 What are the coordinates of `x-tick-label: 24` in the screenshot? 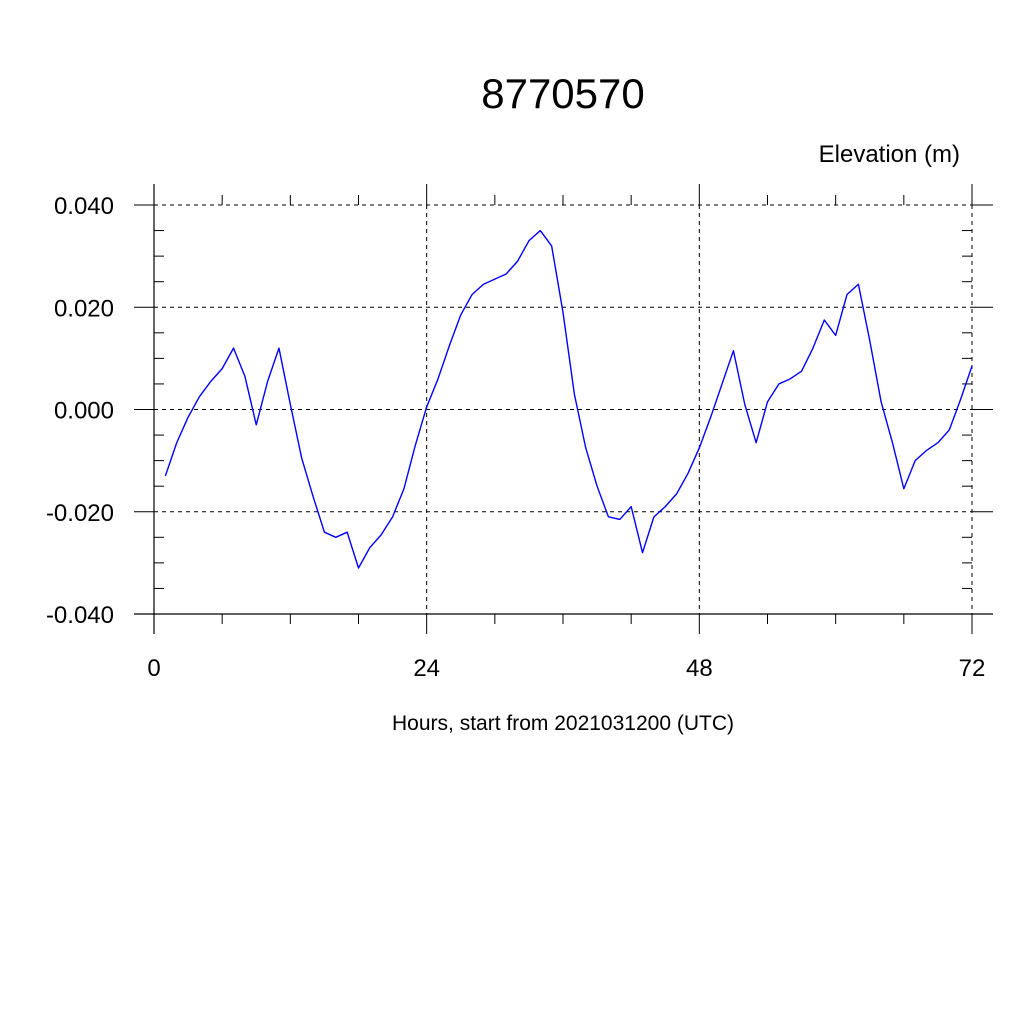 It's located at (426, 668).